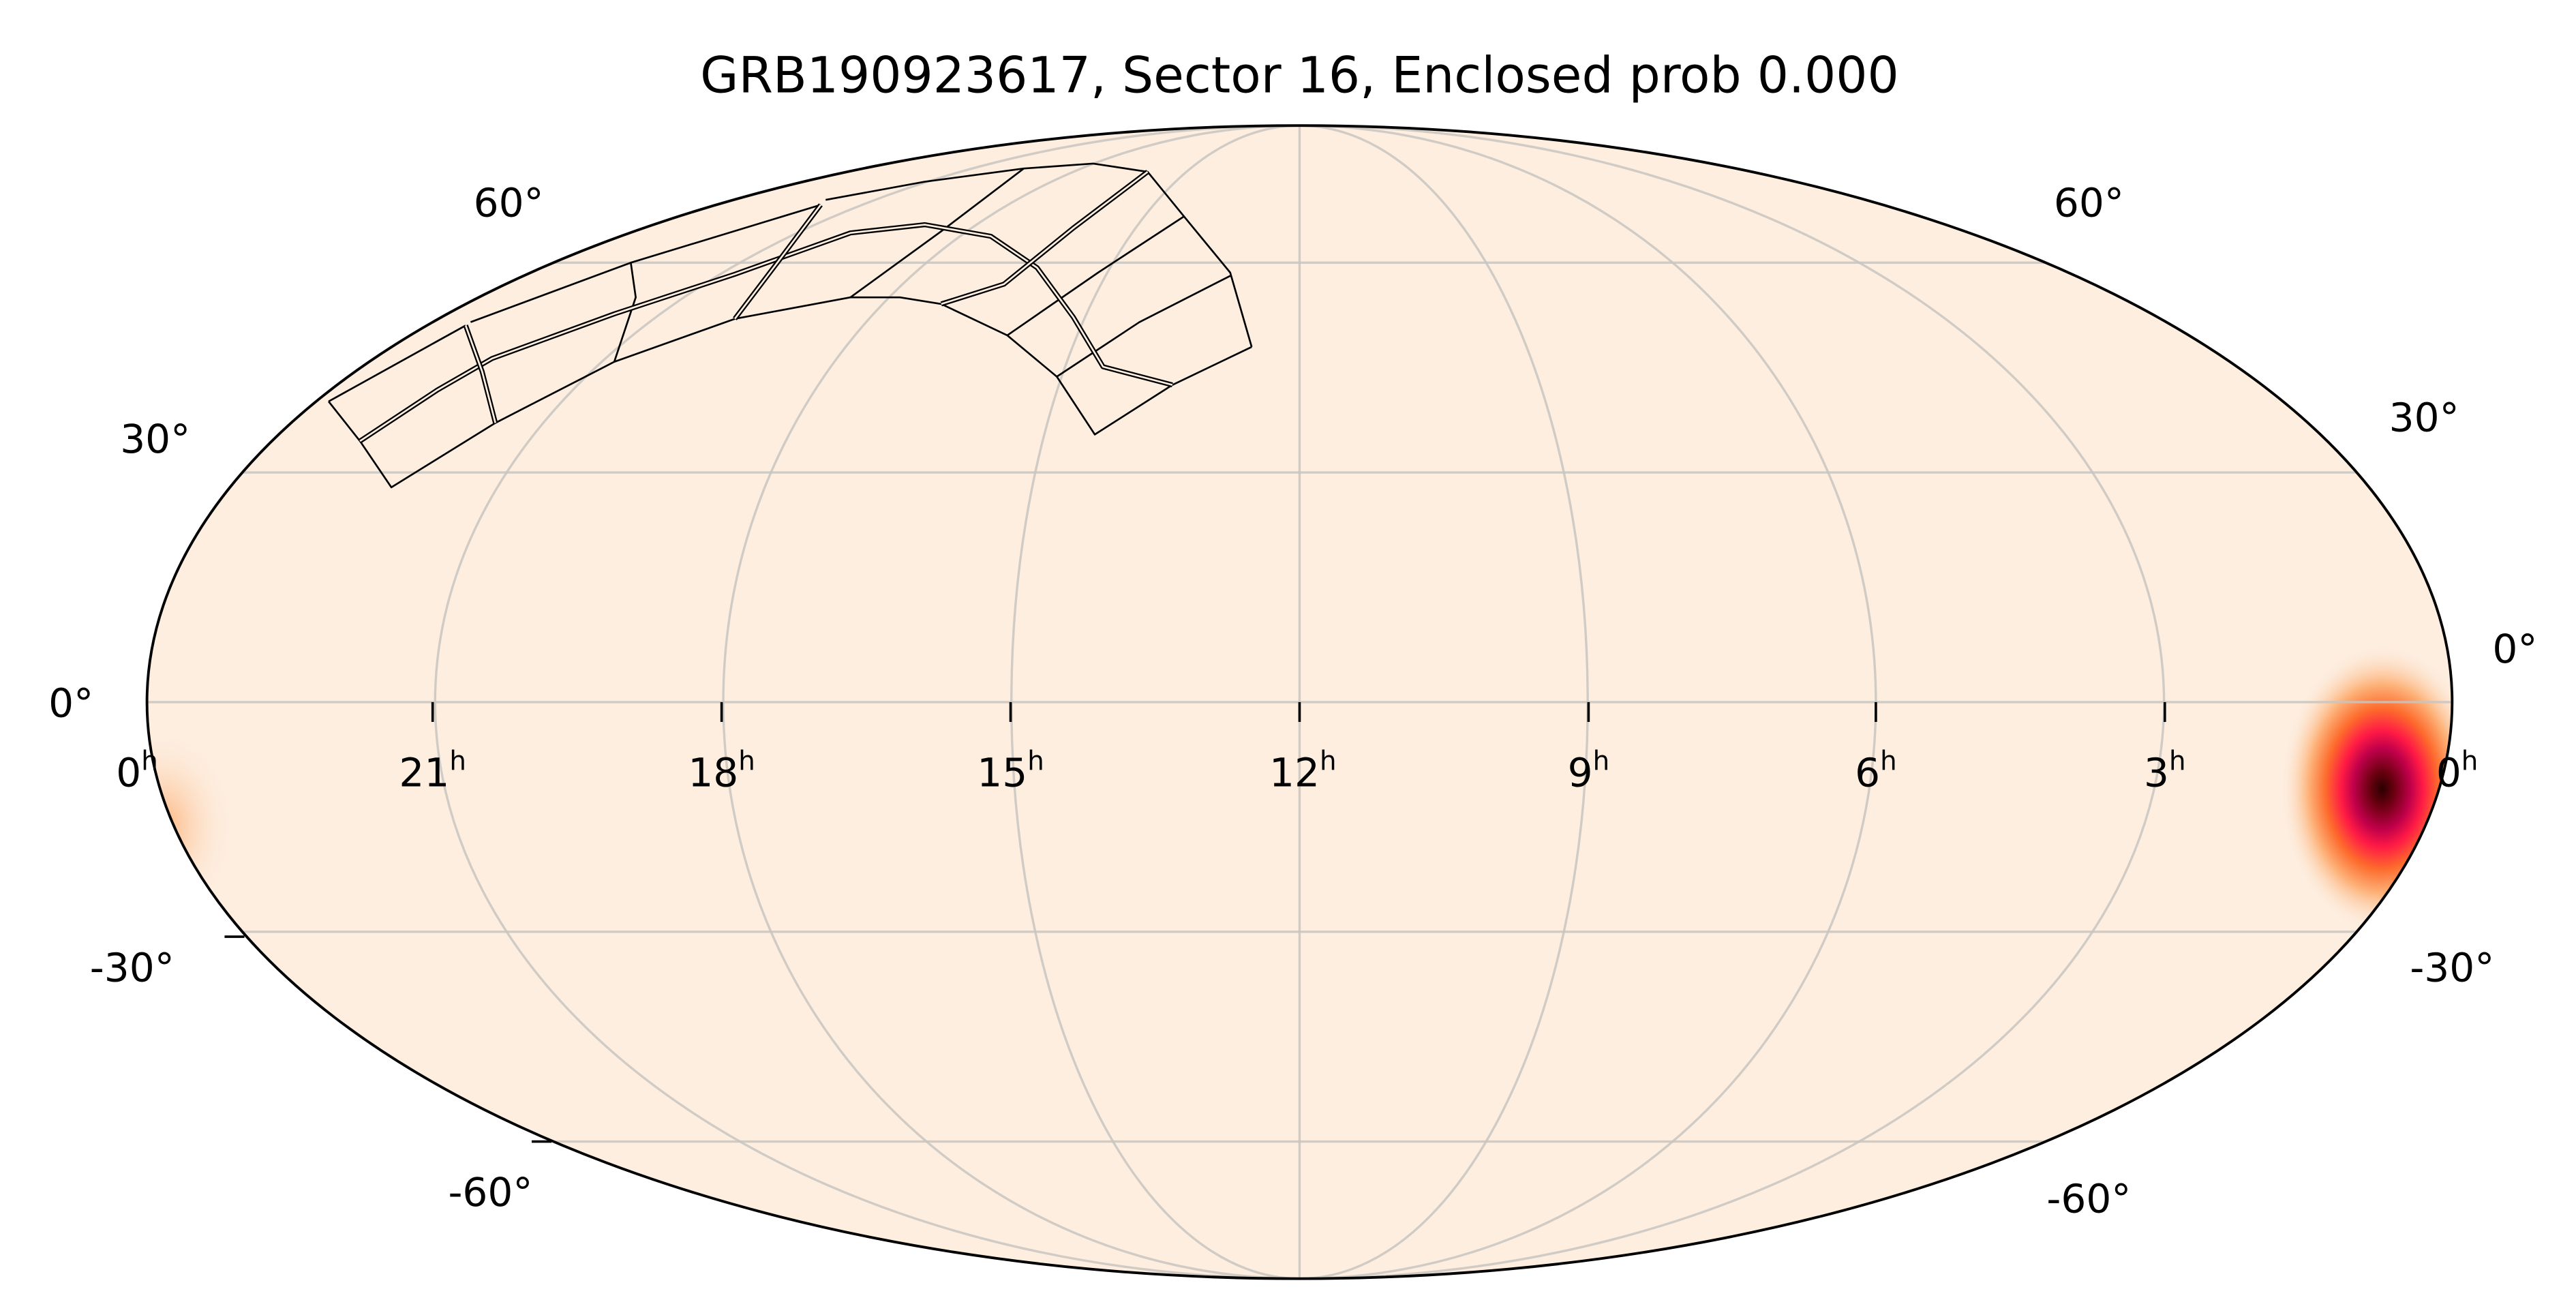 Image resolution: width=2576 pixels, height=1315 pixels. What do you see at coordinates (2514, 649) in the screenshot?
I see `dec-tick-0-right: 0°` at bounding box center [2514, 649].